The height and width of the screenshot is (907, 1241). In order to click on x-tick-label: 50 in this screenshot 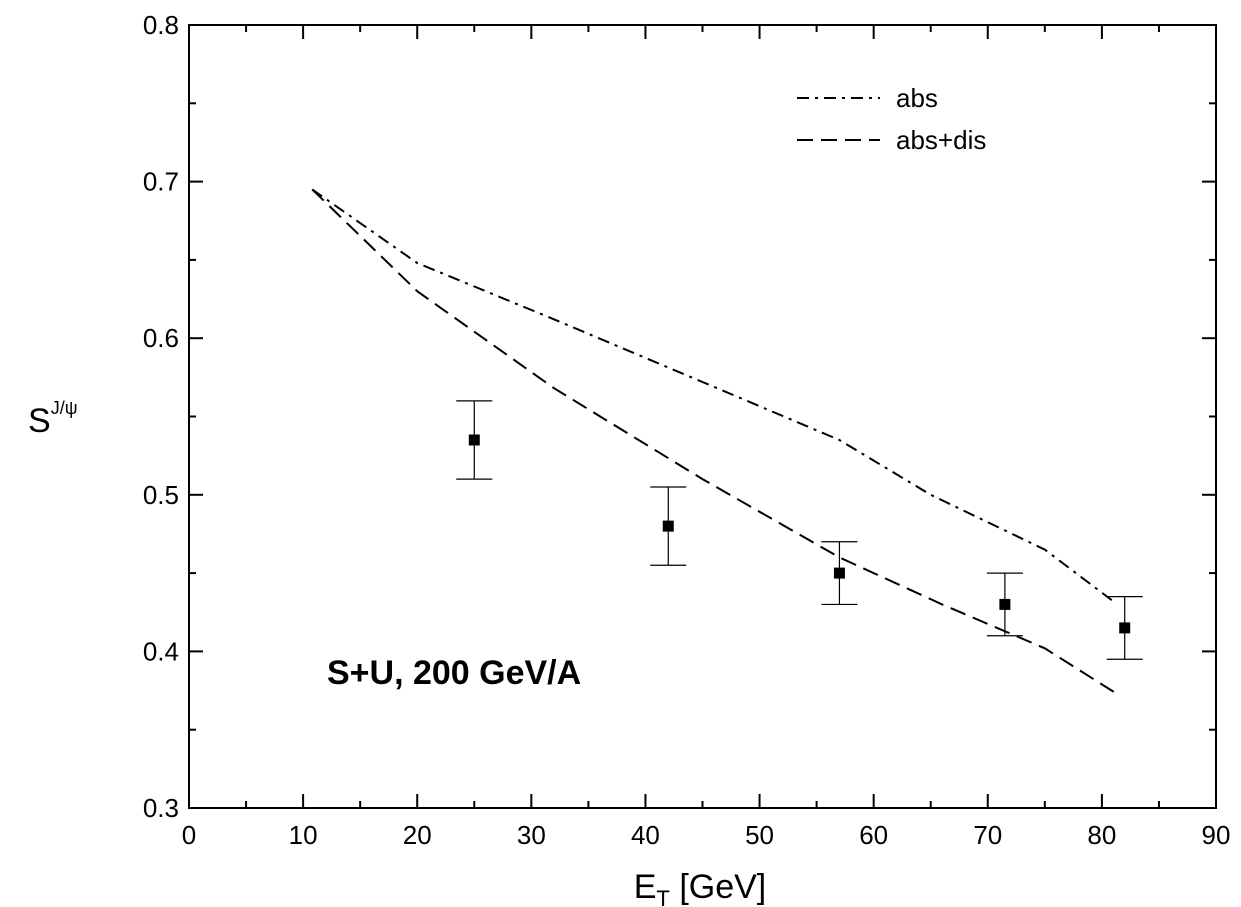, I will do `click(759, 835)`.